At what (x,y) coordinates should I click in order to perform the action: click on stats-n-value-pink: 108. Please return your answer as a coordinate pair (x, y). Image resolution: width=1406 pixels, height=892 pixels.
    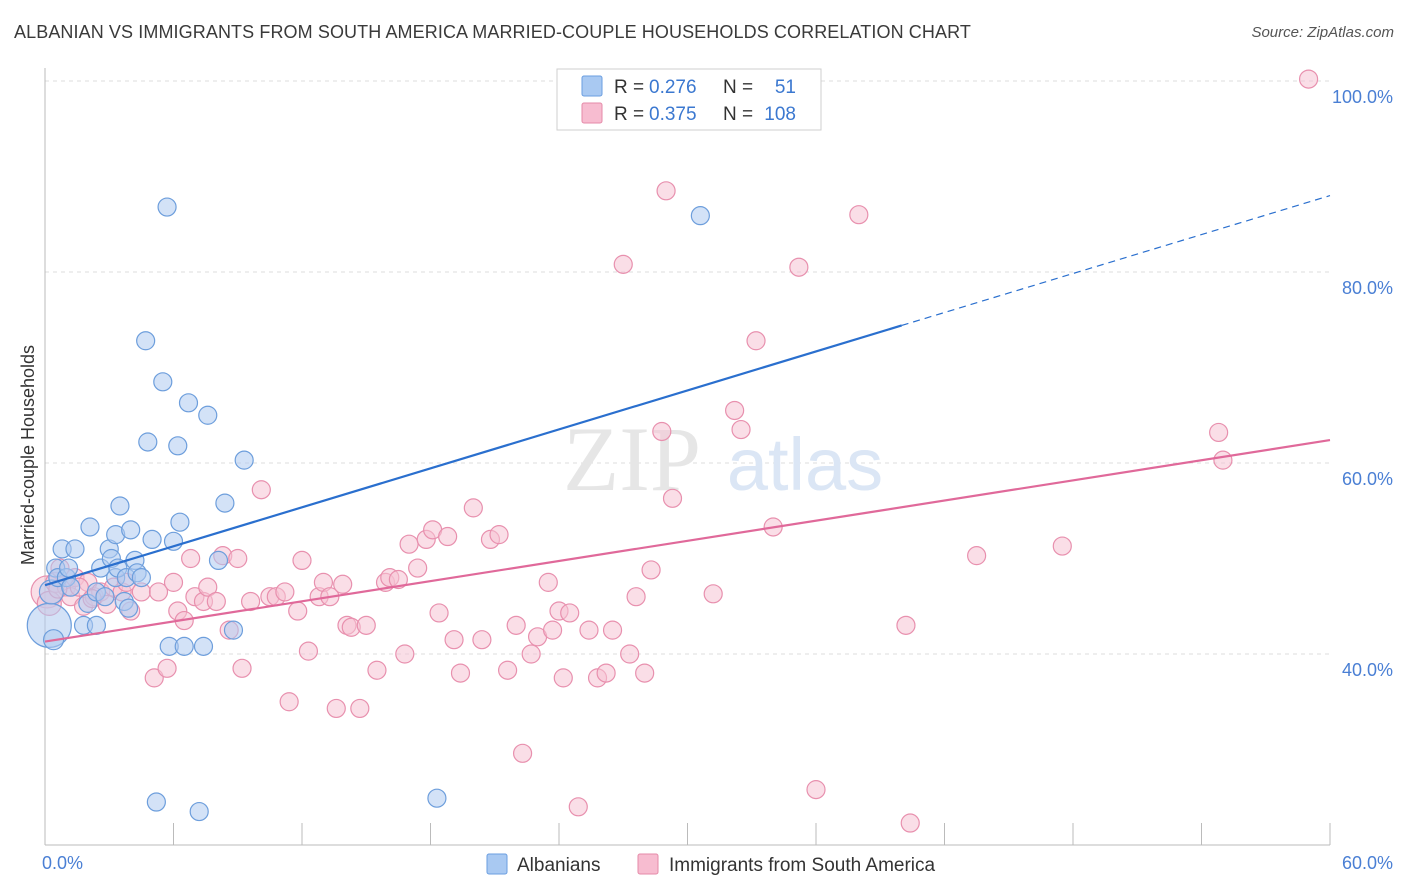
    Looking at the image, I should click on (780, 114).